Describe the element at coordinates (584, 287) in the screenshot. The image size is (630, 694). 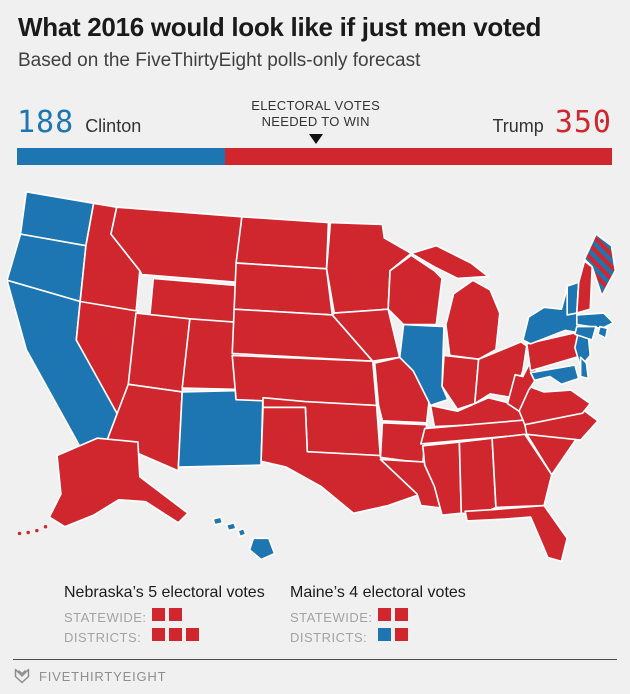
I see `state-NH` at that location.